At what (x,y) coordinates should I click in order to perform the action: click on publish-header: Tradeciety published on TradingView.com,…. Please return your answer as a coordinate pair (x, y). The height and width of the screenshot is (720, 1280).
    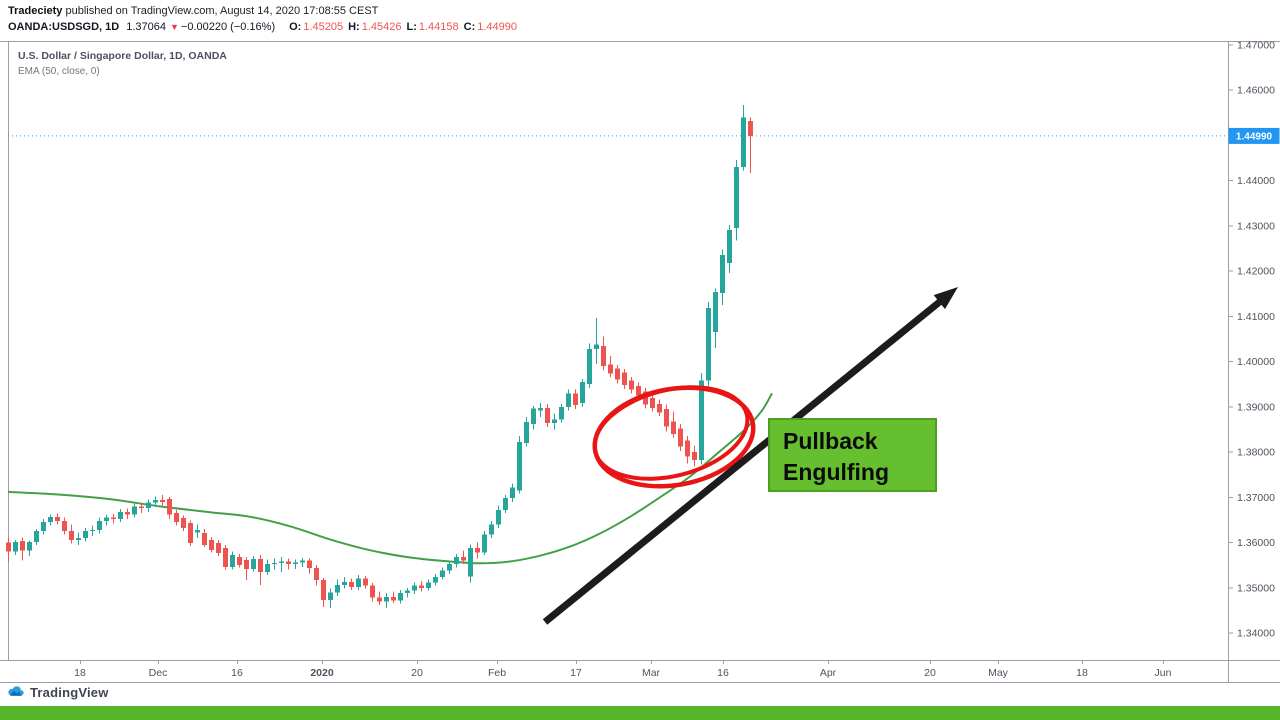
    Looking at the image, I should click on (262, 19).